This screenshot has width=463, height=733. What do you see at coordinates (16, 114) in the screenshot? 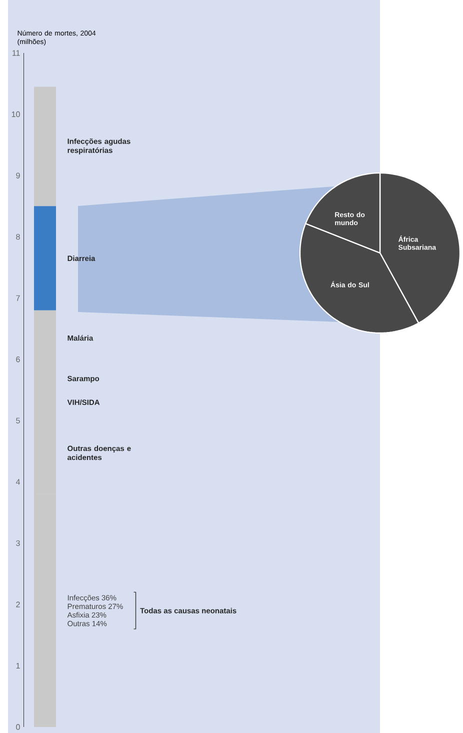
I see `y-tick-label: 10` at bounding box center [16, 114].